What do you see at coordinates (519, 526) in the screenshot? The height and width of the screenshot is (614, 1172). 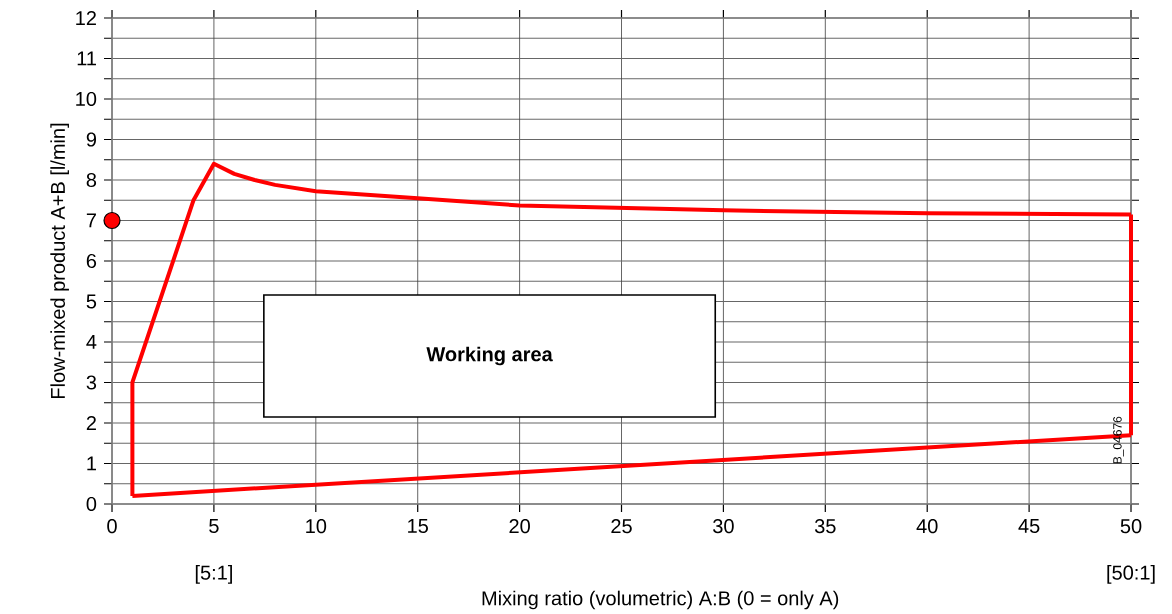 I see `x-tick-label: 20` at bounding box center [519, 526].